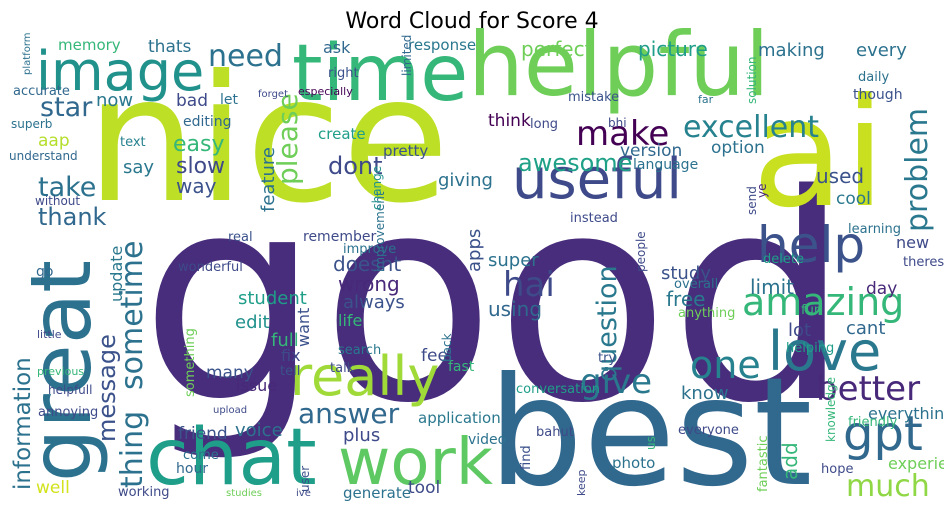  I want to click on word: cant, so click(865, 328).